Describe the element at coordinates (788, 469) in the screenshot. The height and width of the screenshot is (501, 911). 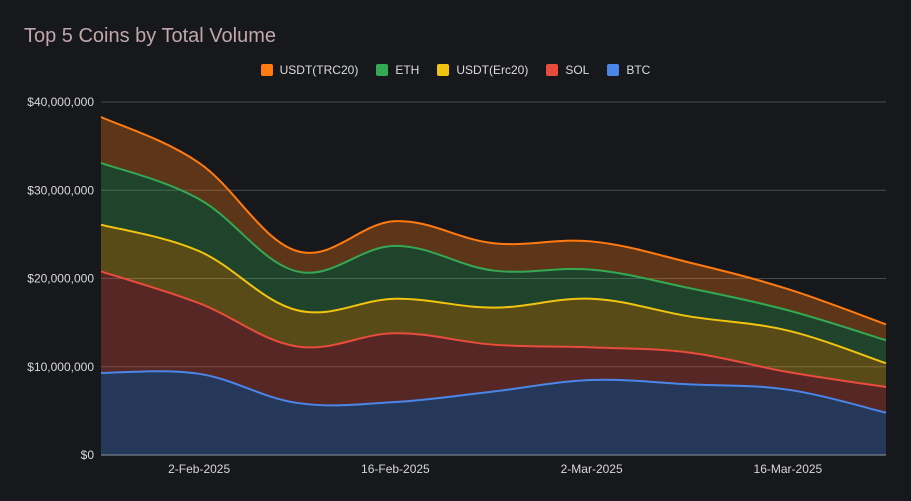
I see `x-tick-label: 16-Mar-2025` at that location.